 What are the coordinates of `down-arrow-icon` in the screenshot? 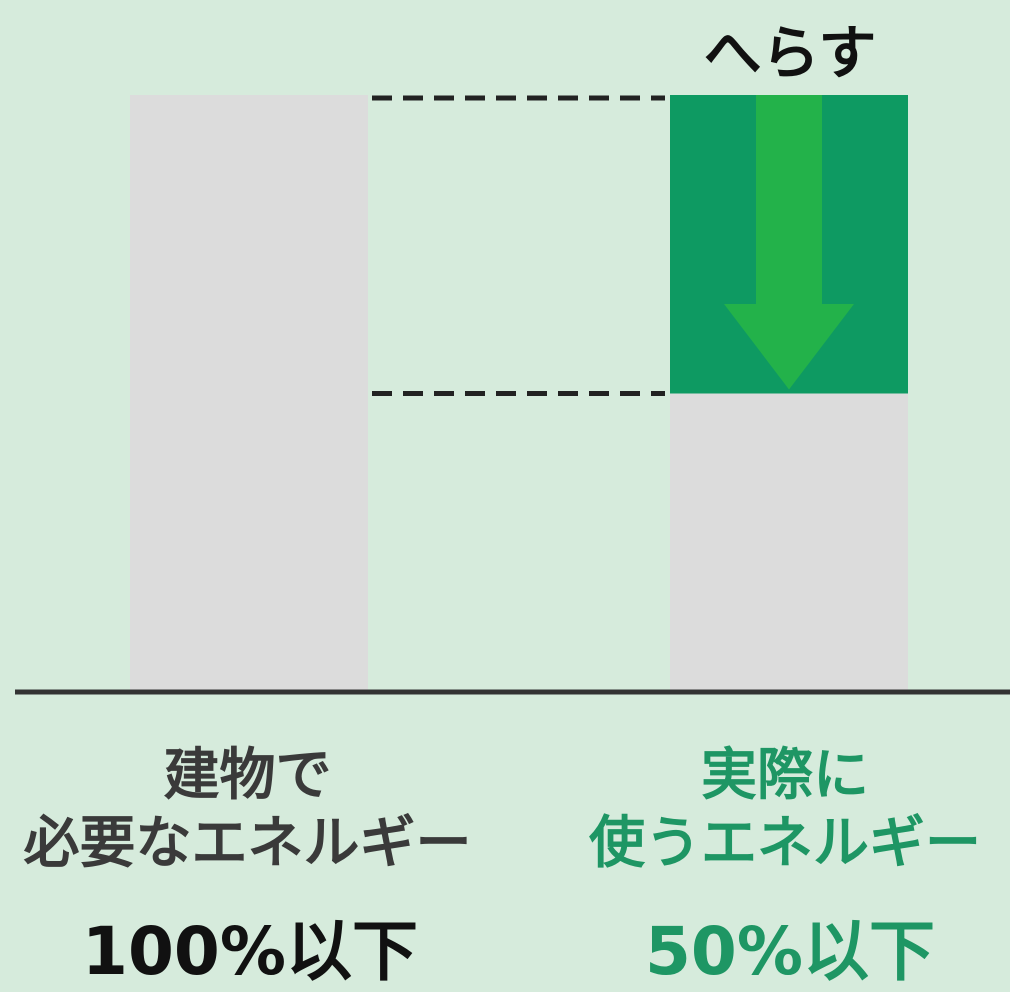 It's located at (789, 242).